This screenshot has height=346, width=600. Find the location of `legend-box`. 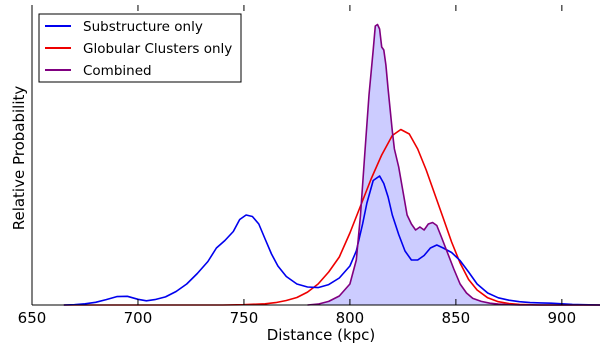

legend-box is located at coordinates (140, 48).